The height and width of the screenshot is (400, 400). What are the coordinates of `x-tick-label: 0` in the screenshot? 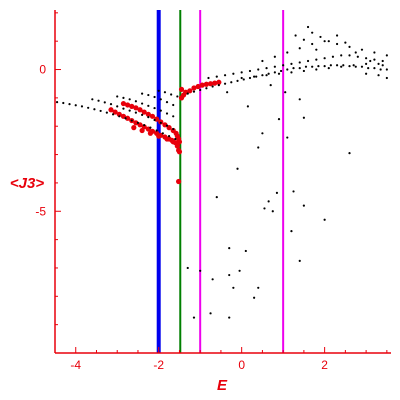 It's located at (241, 365).